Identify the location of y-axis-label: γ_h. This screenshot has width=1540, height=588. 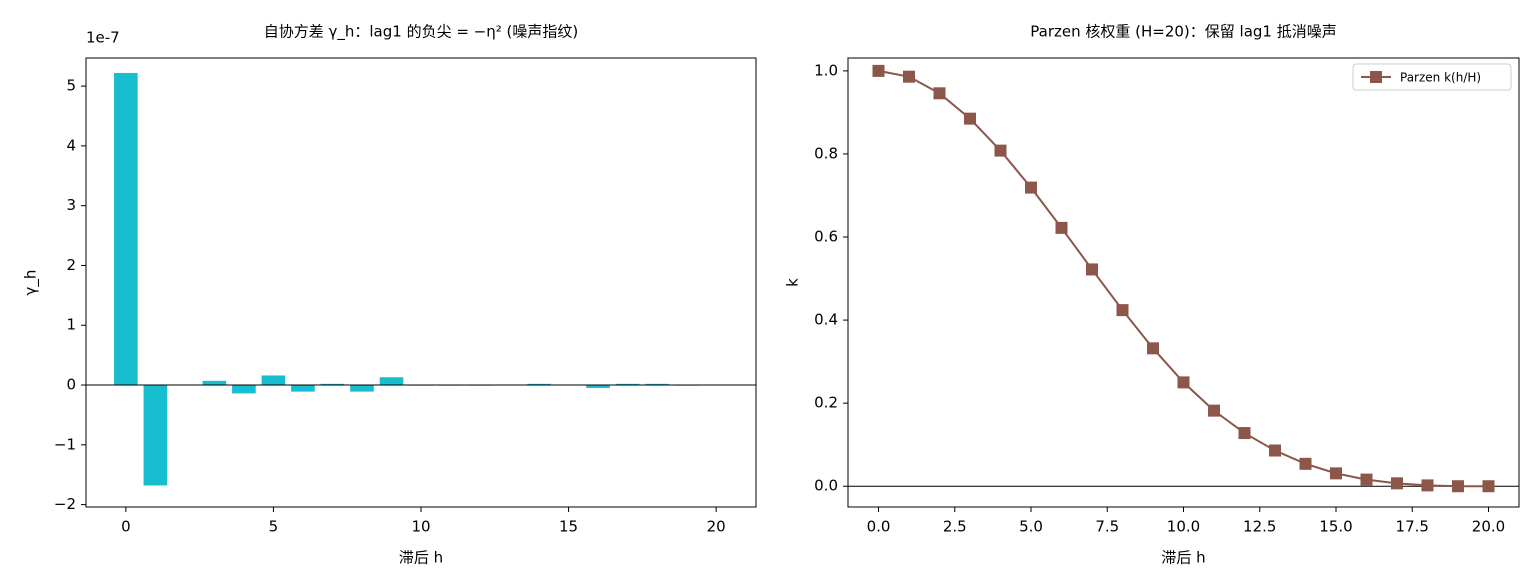
(31, 283).